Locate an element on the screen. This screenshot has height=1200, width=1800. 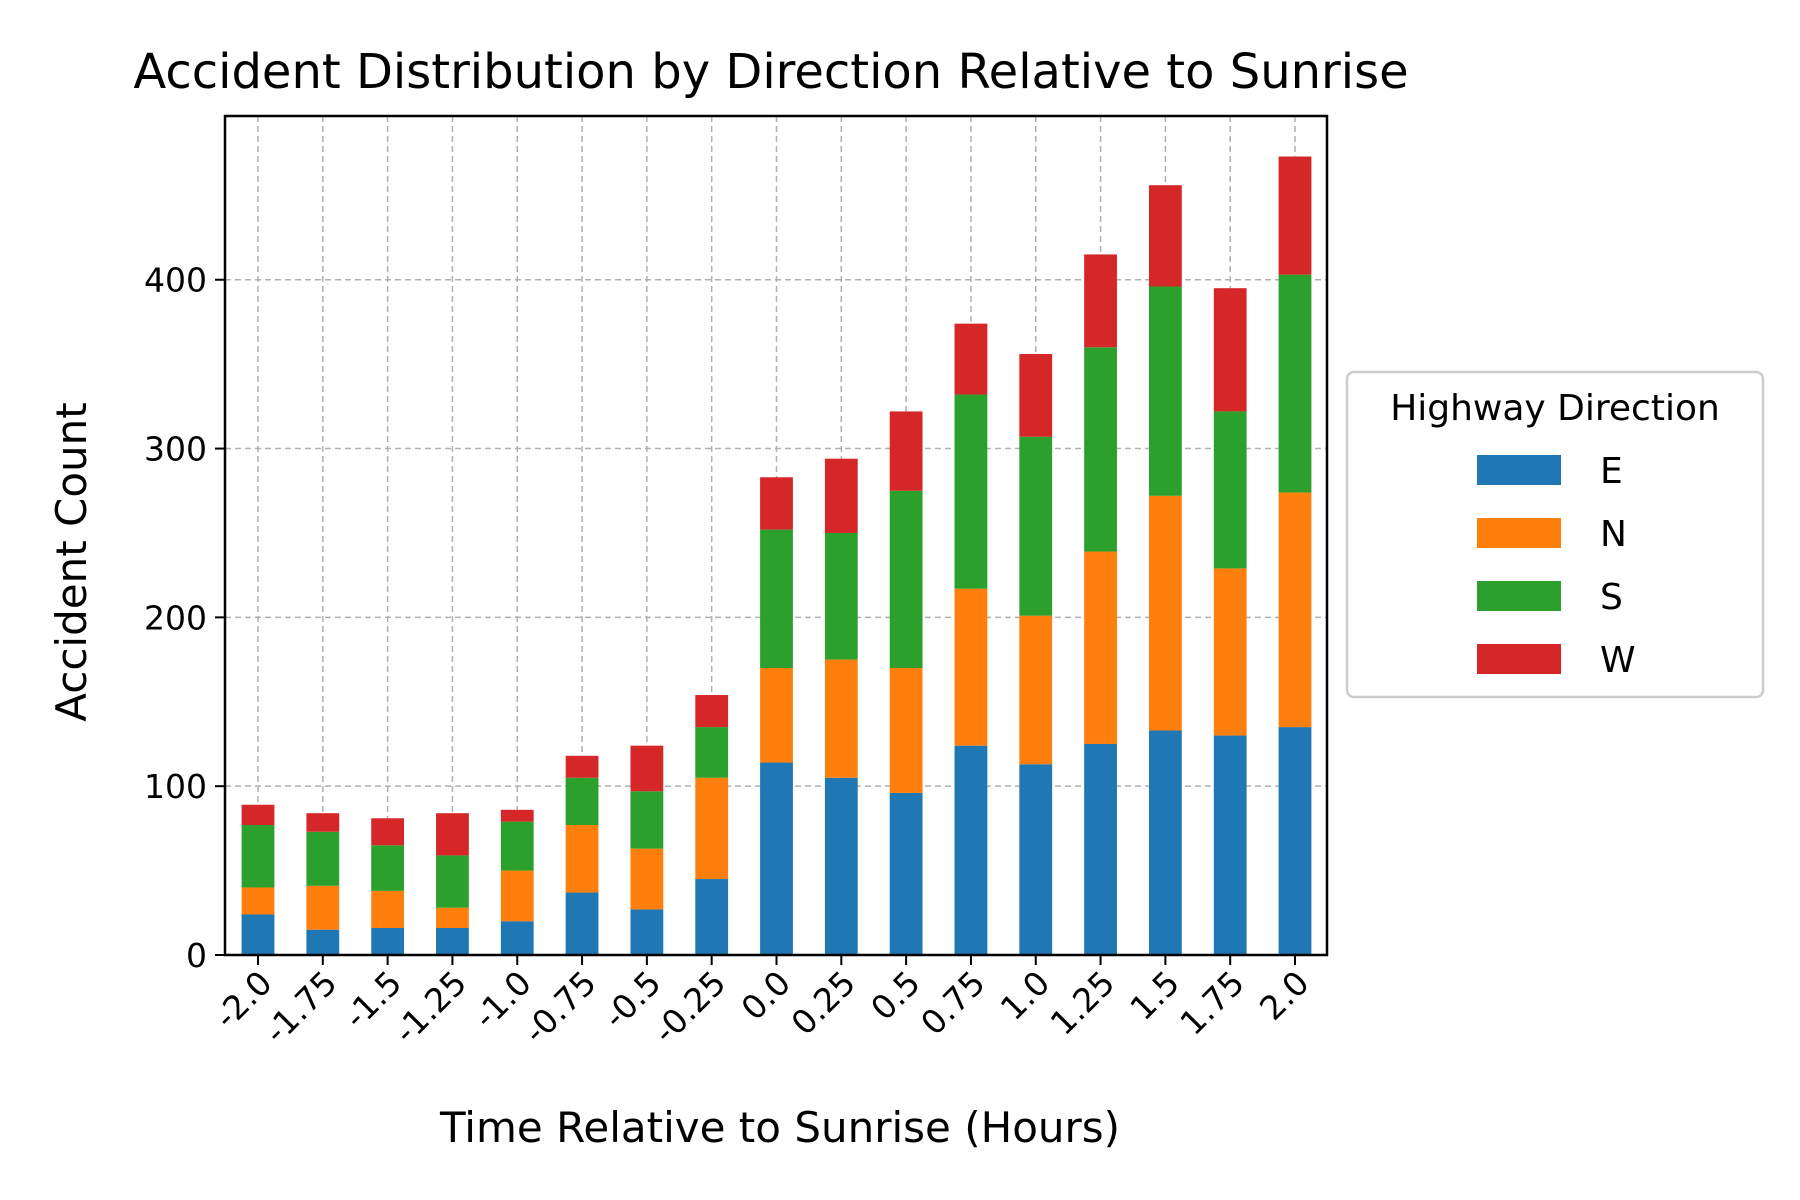
bar-w--1.0 is located at coordinates (517, 815).